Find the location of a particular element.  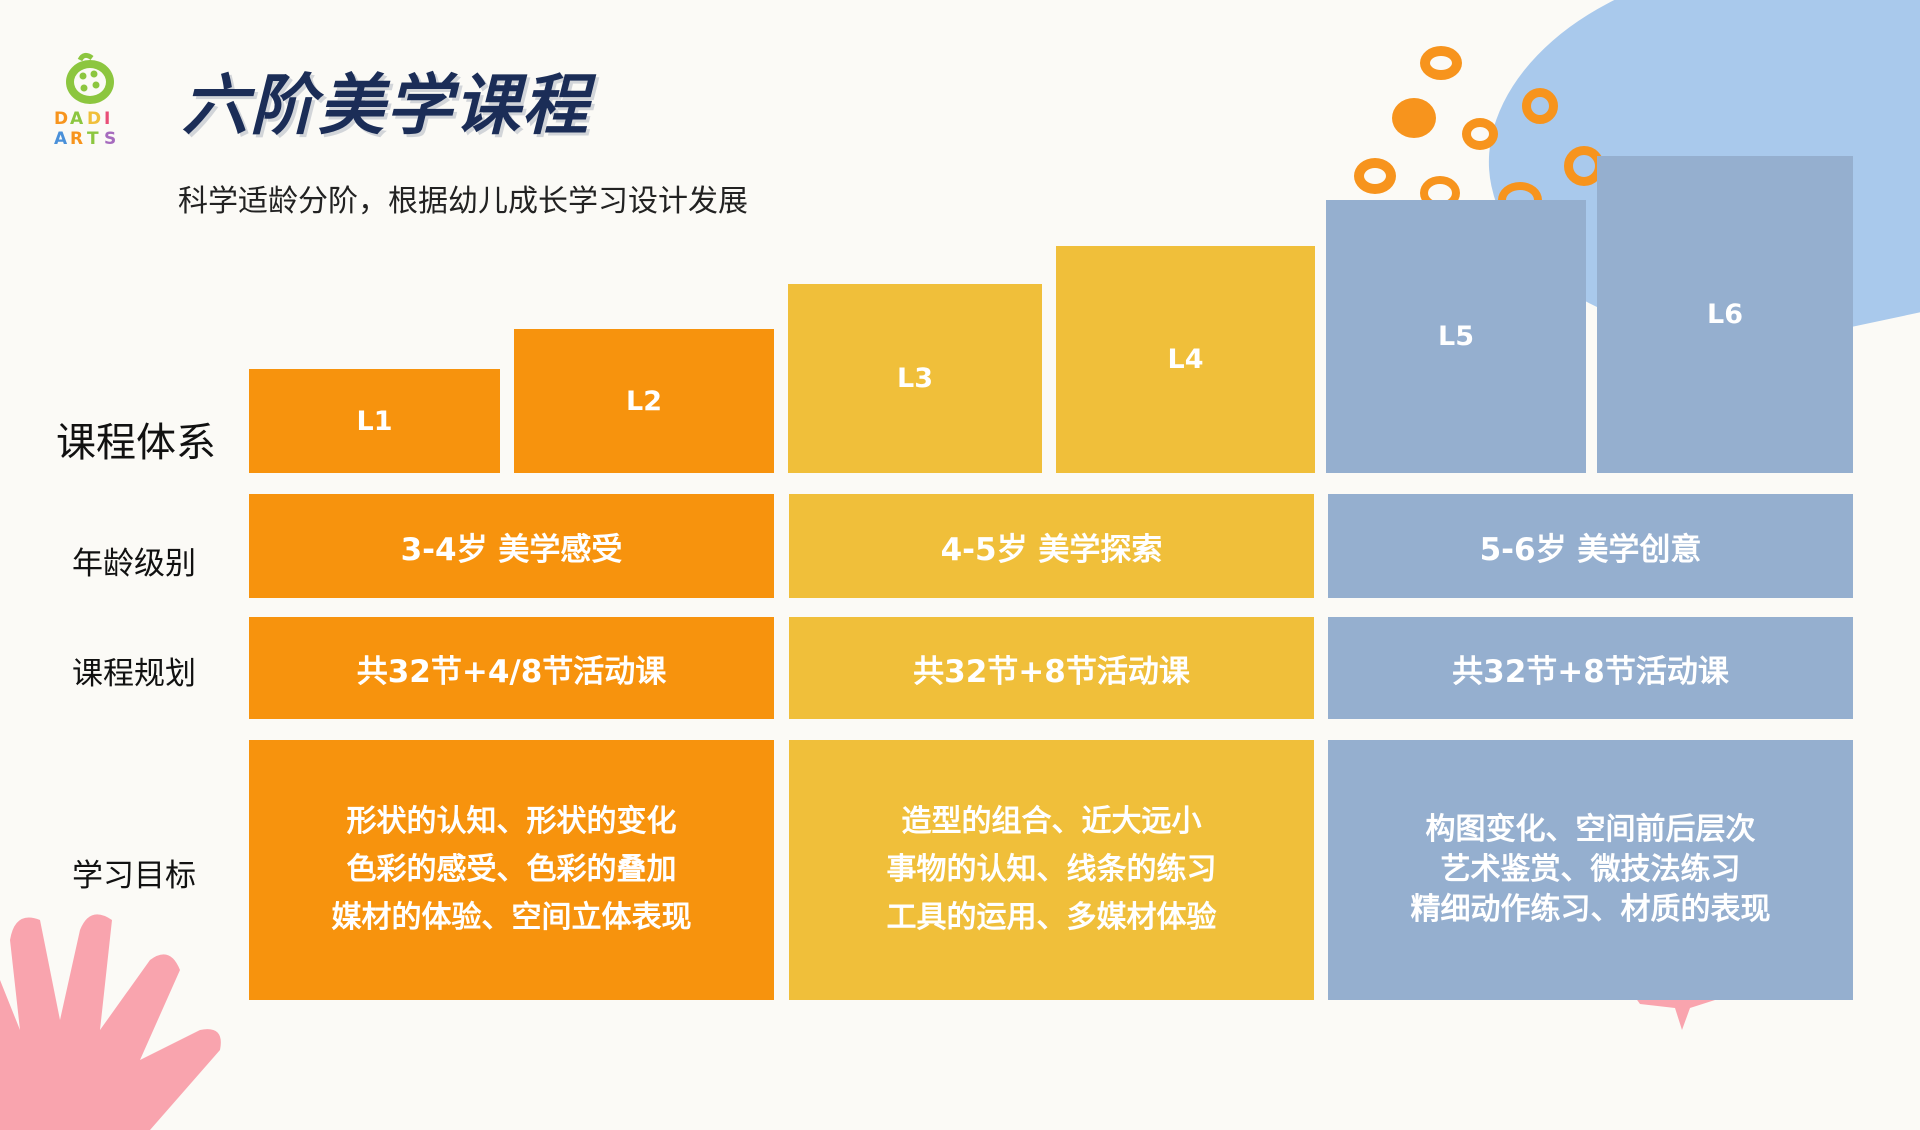

goal-line: 媒材的体验、空间立体表现 is located at coordinates (511, 917).